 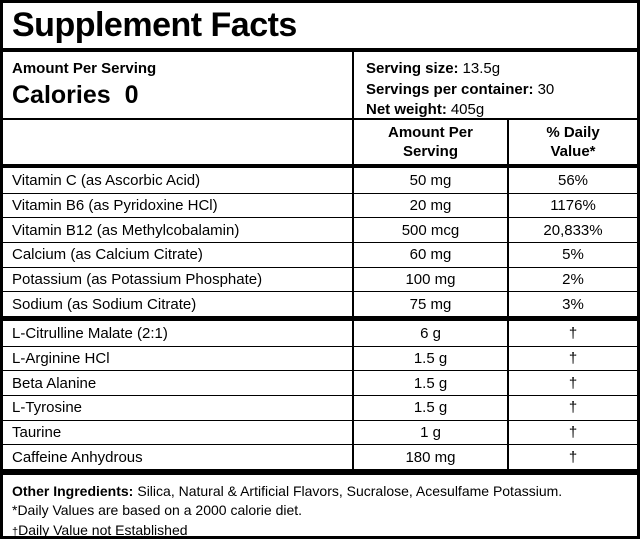 I want to click on nutrient-amount: 180 mg, so click(x=429, y=457).